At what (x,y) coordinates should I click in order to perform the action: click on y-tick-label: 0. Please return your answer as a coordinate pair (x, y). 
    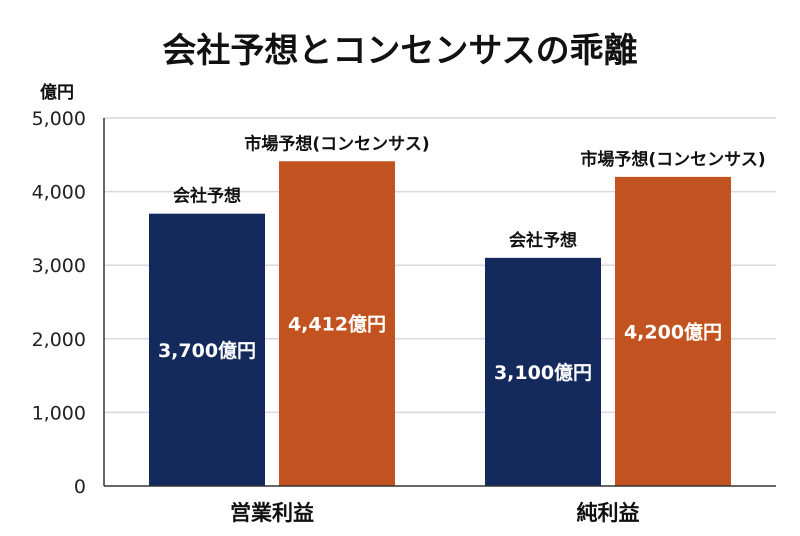
    Looking at the image, I should click on (80, 487).